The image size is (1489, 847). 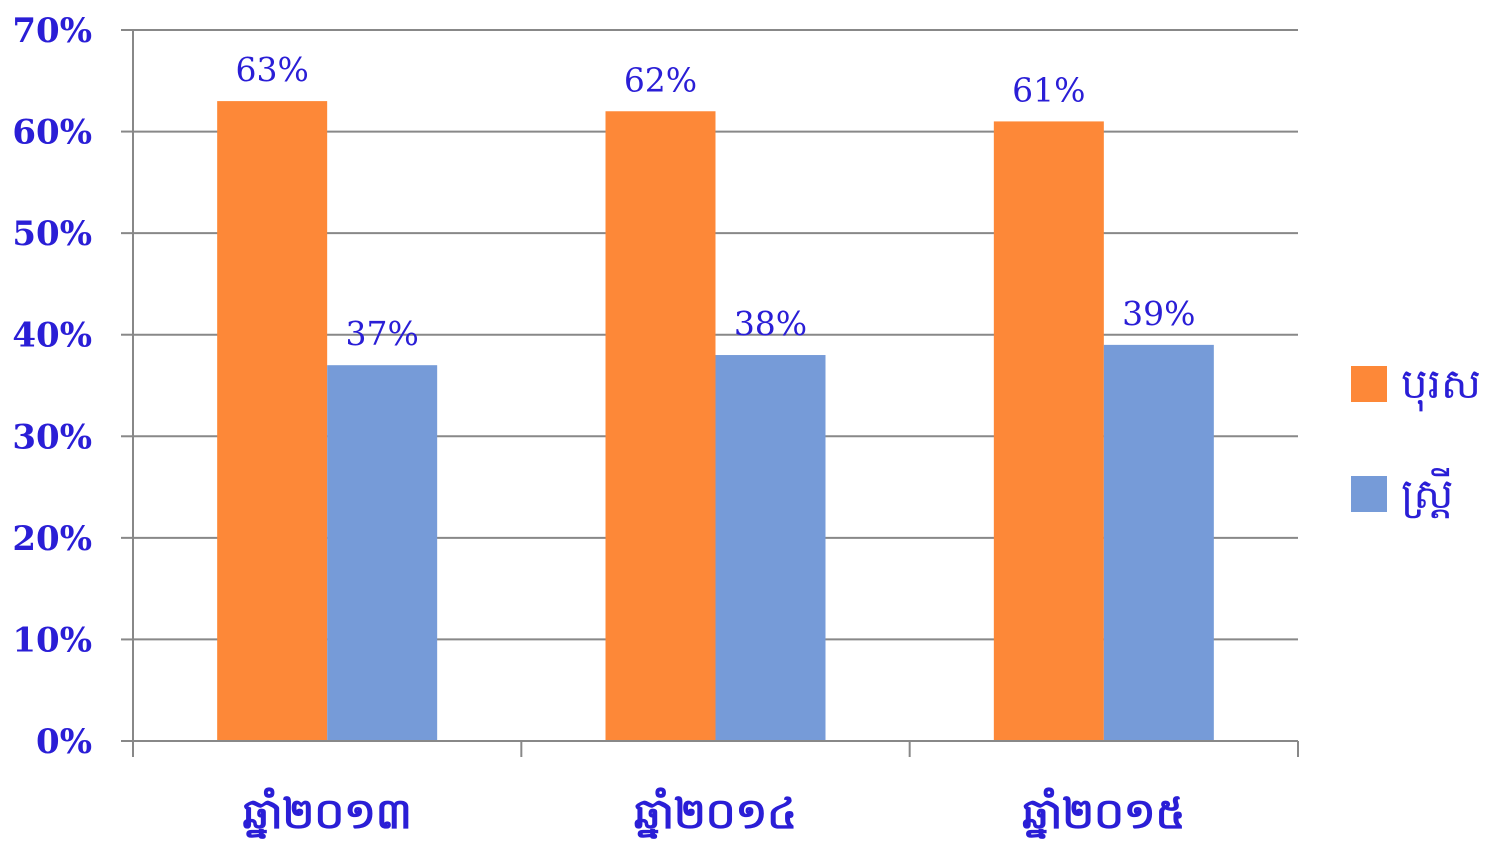 I want to click on y-tick-label: 40%, so click(x=52, y=336).